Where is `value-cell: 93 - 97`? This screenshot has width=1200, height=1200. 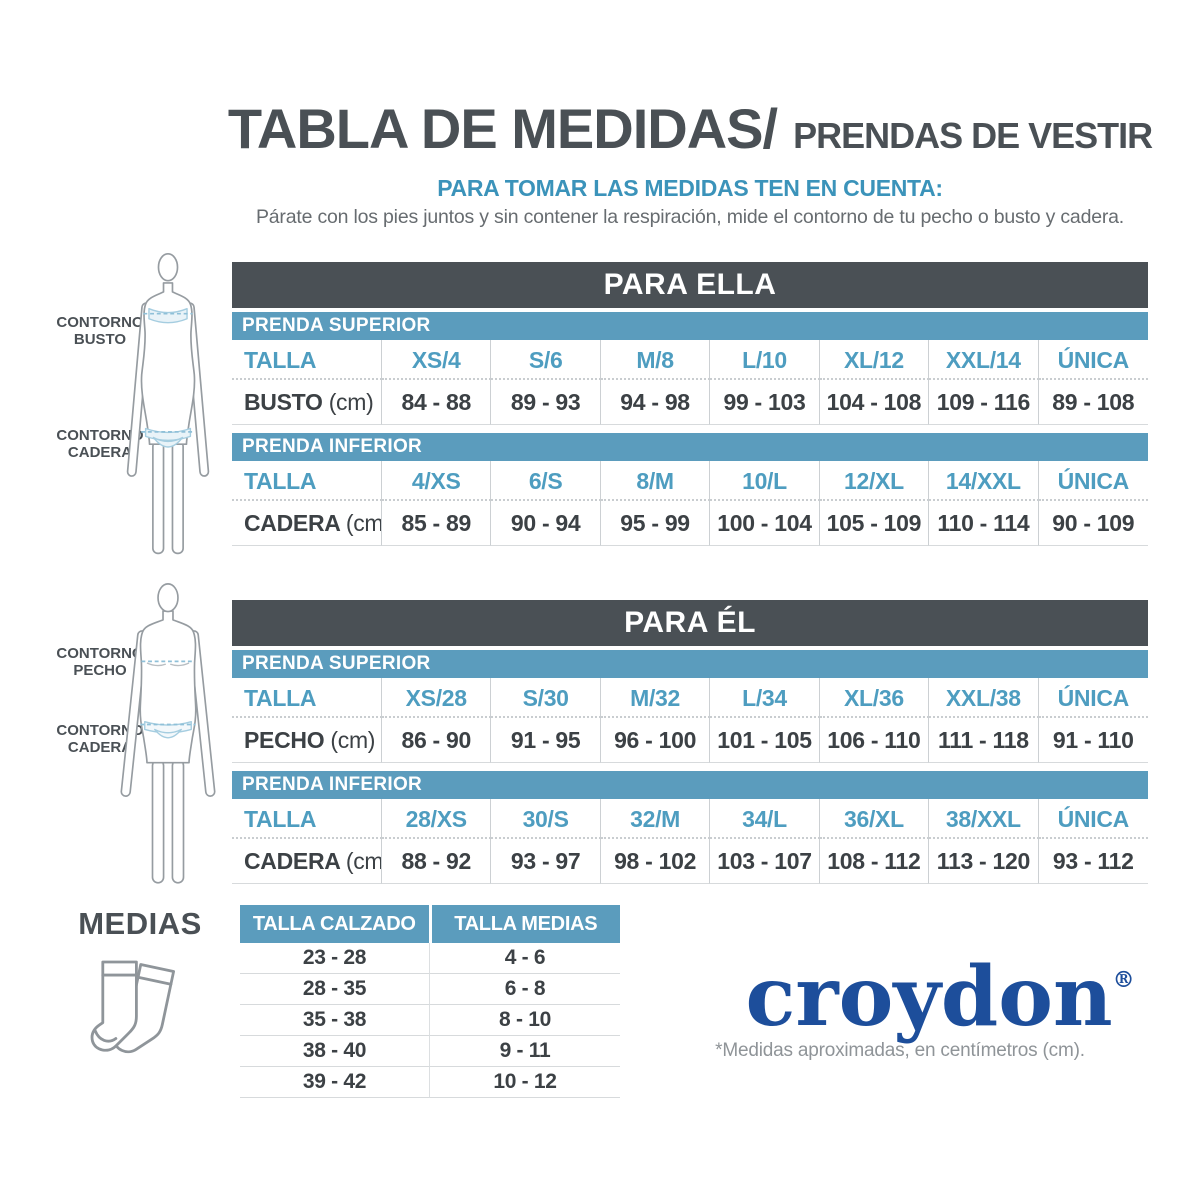
value-cell: 93 - 97 is located at coordinates (546, 861).